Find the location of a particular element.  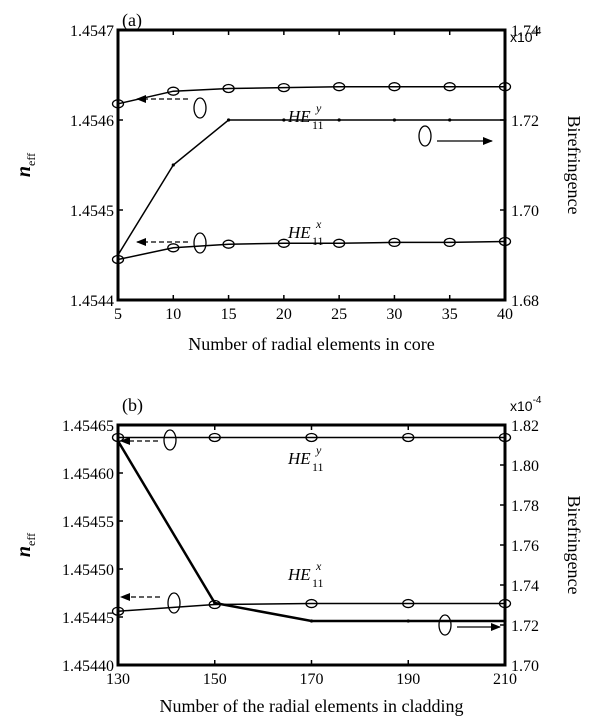

x-tick-label: 40 is located at coordinates (505, 314).